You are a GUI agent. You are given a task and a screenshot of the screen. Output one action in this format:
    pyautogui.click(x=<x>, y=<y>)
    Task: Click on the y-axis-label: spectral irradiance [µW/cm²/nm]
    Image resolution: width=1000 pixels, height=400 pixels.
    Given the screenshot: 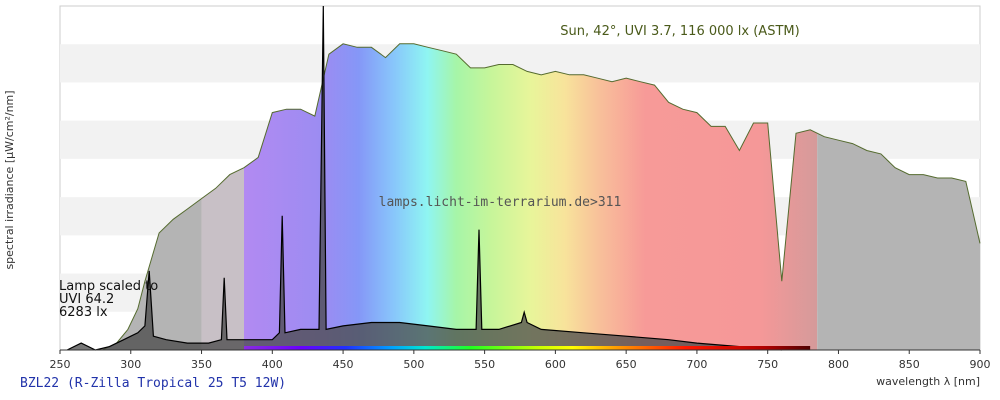 What is the action you would take?
    pyautogui.click(x=9, y=179)
    